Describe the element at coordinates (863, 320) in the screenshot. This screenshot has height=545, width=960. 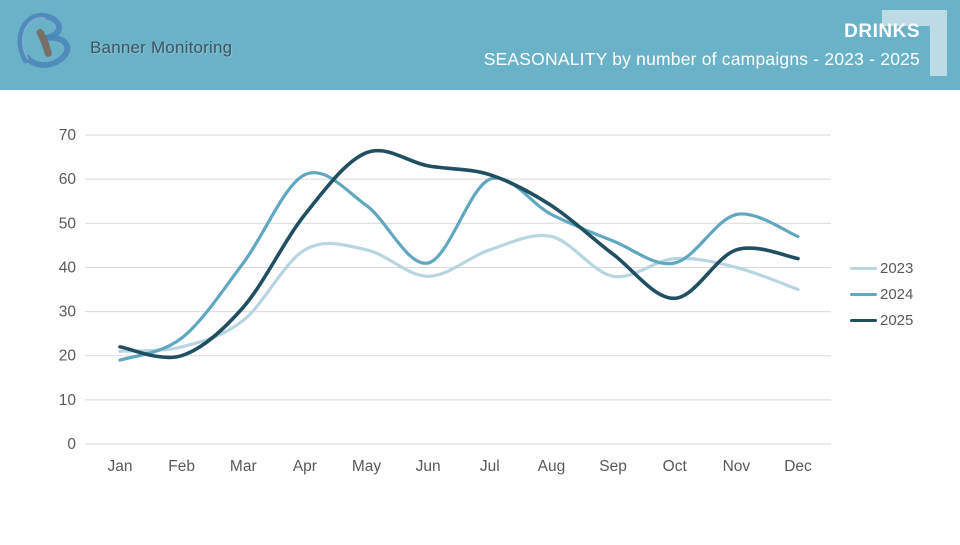
I see `legend-swatch-2025` at that location.